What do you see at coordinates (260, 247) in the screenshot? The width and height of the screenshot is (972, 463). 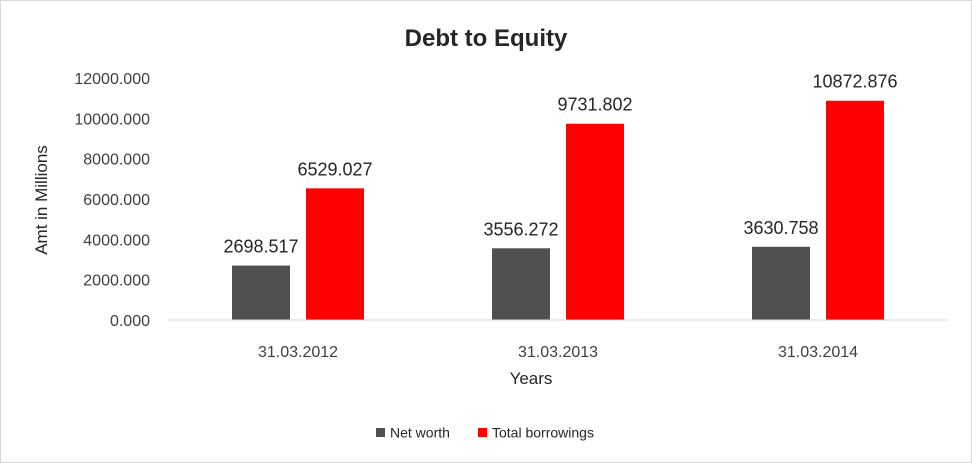 I see `data-label: 2698.517` at bounding box center [260, 247].